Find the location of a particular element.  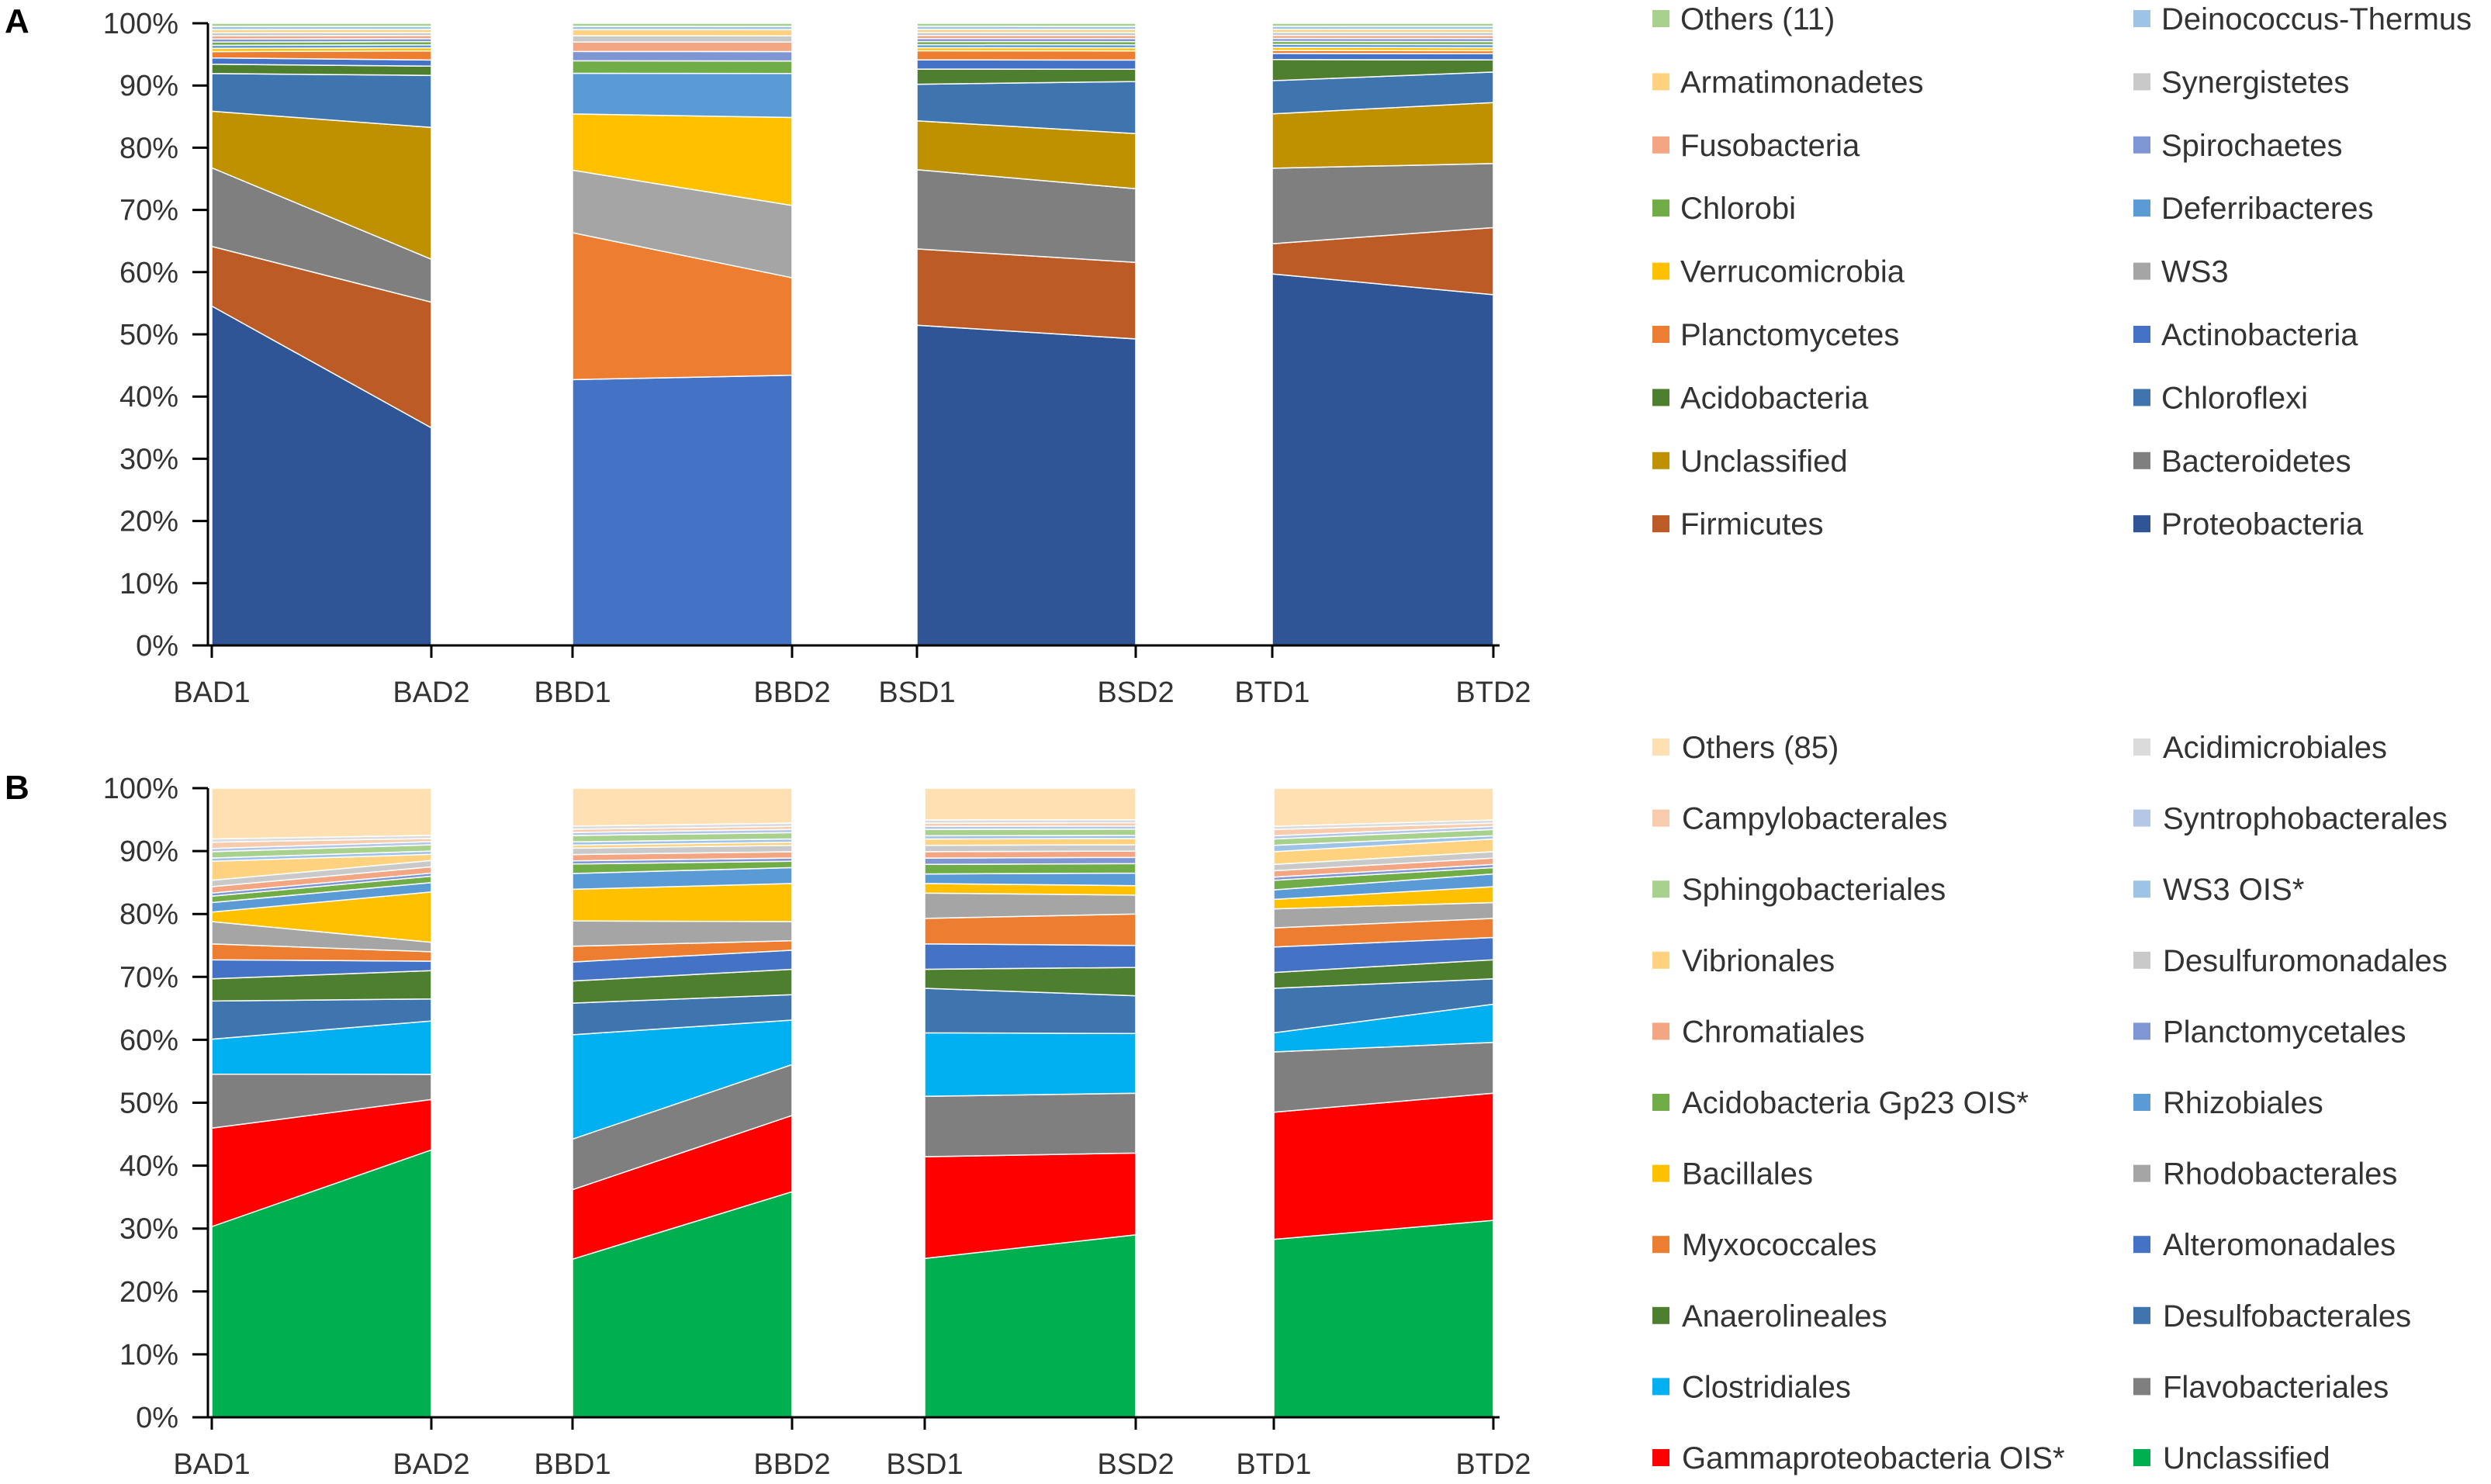

panel-b-legend-swatch-campylobacterales is located at coordinates (1660, 818).